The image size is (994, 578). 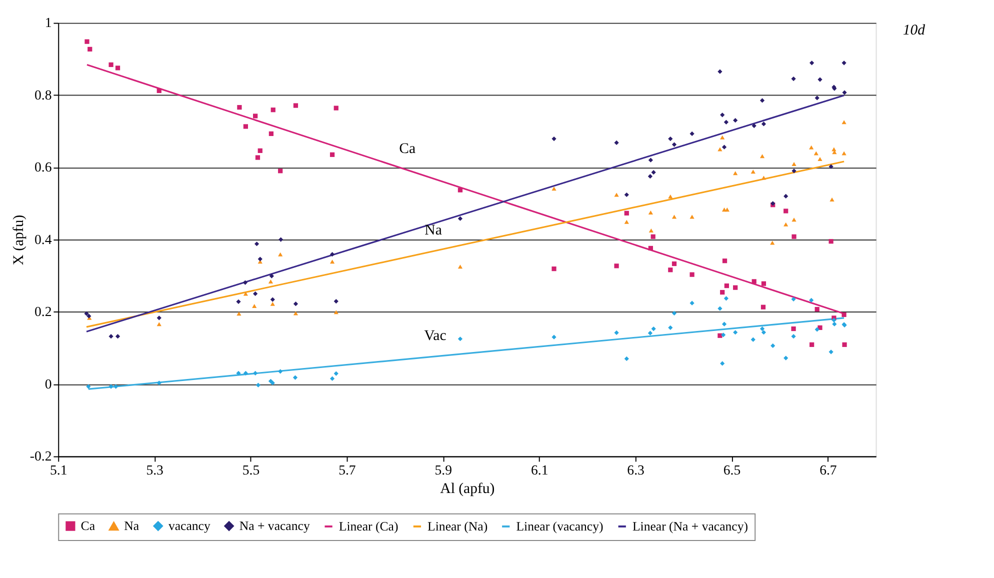 I want to click on annotation: Vac, so click(x=435, y=336).